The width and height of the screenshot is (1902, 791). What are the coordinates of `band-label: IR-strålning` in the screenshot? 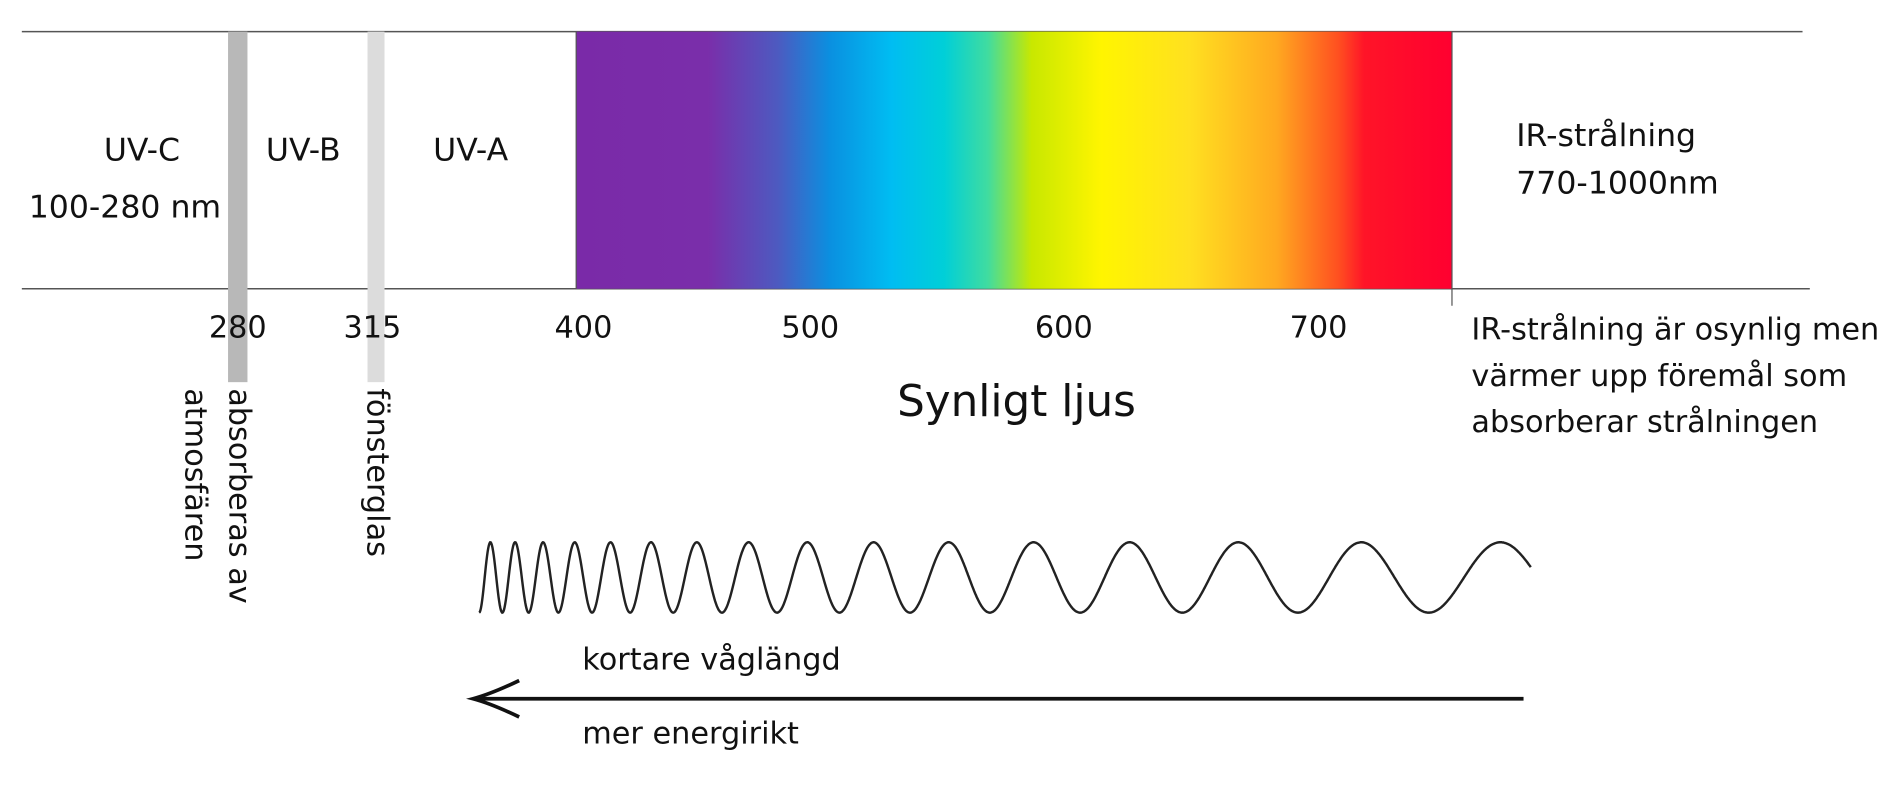 It's located at (1606, 135).